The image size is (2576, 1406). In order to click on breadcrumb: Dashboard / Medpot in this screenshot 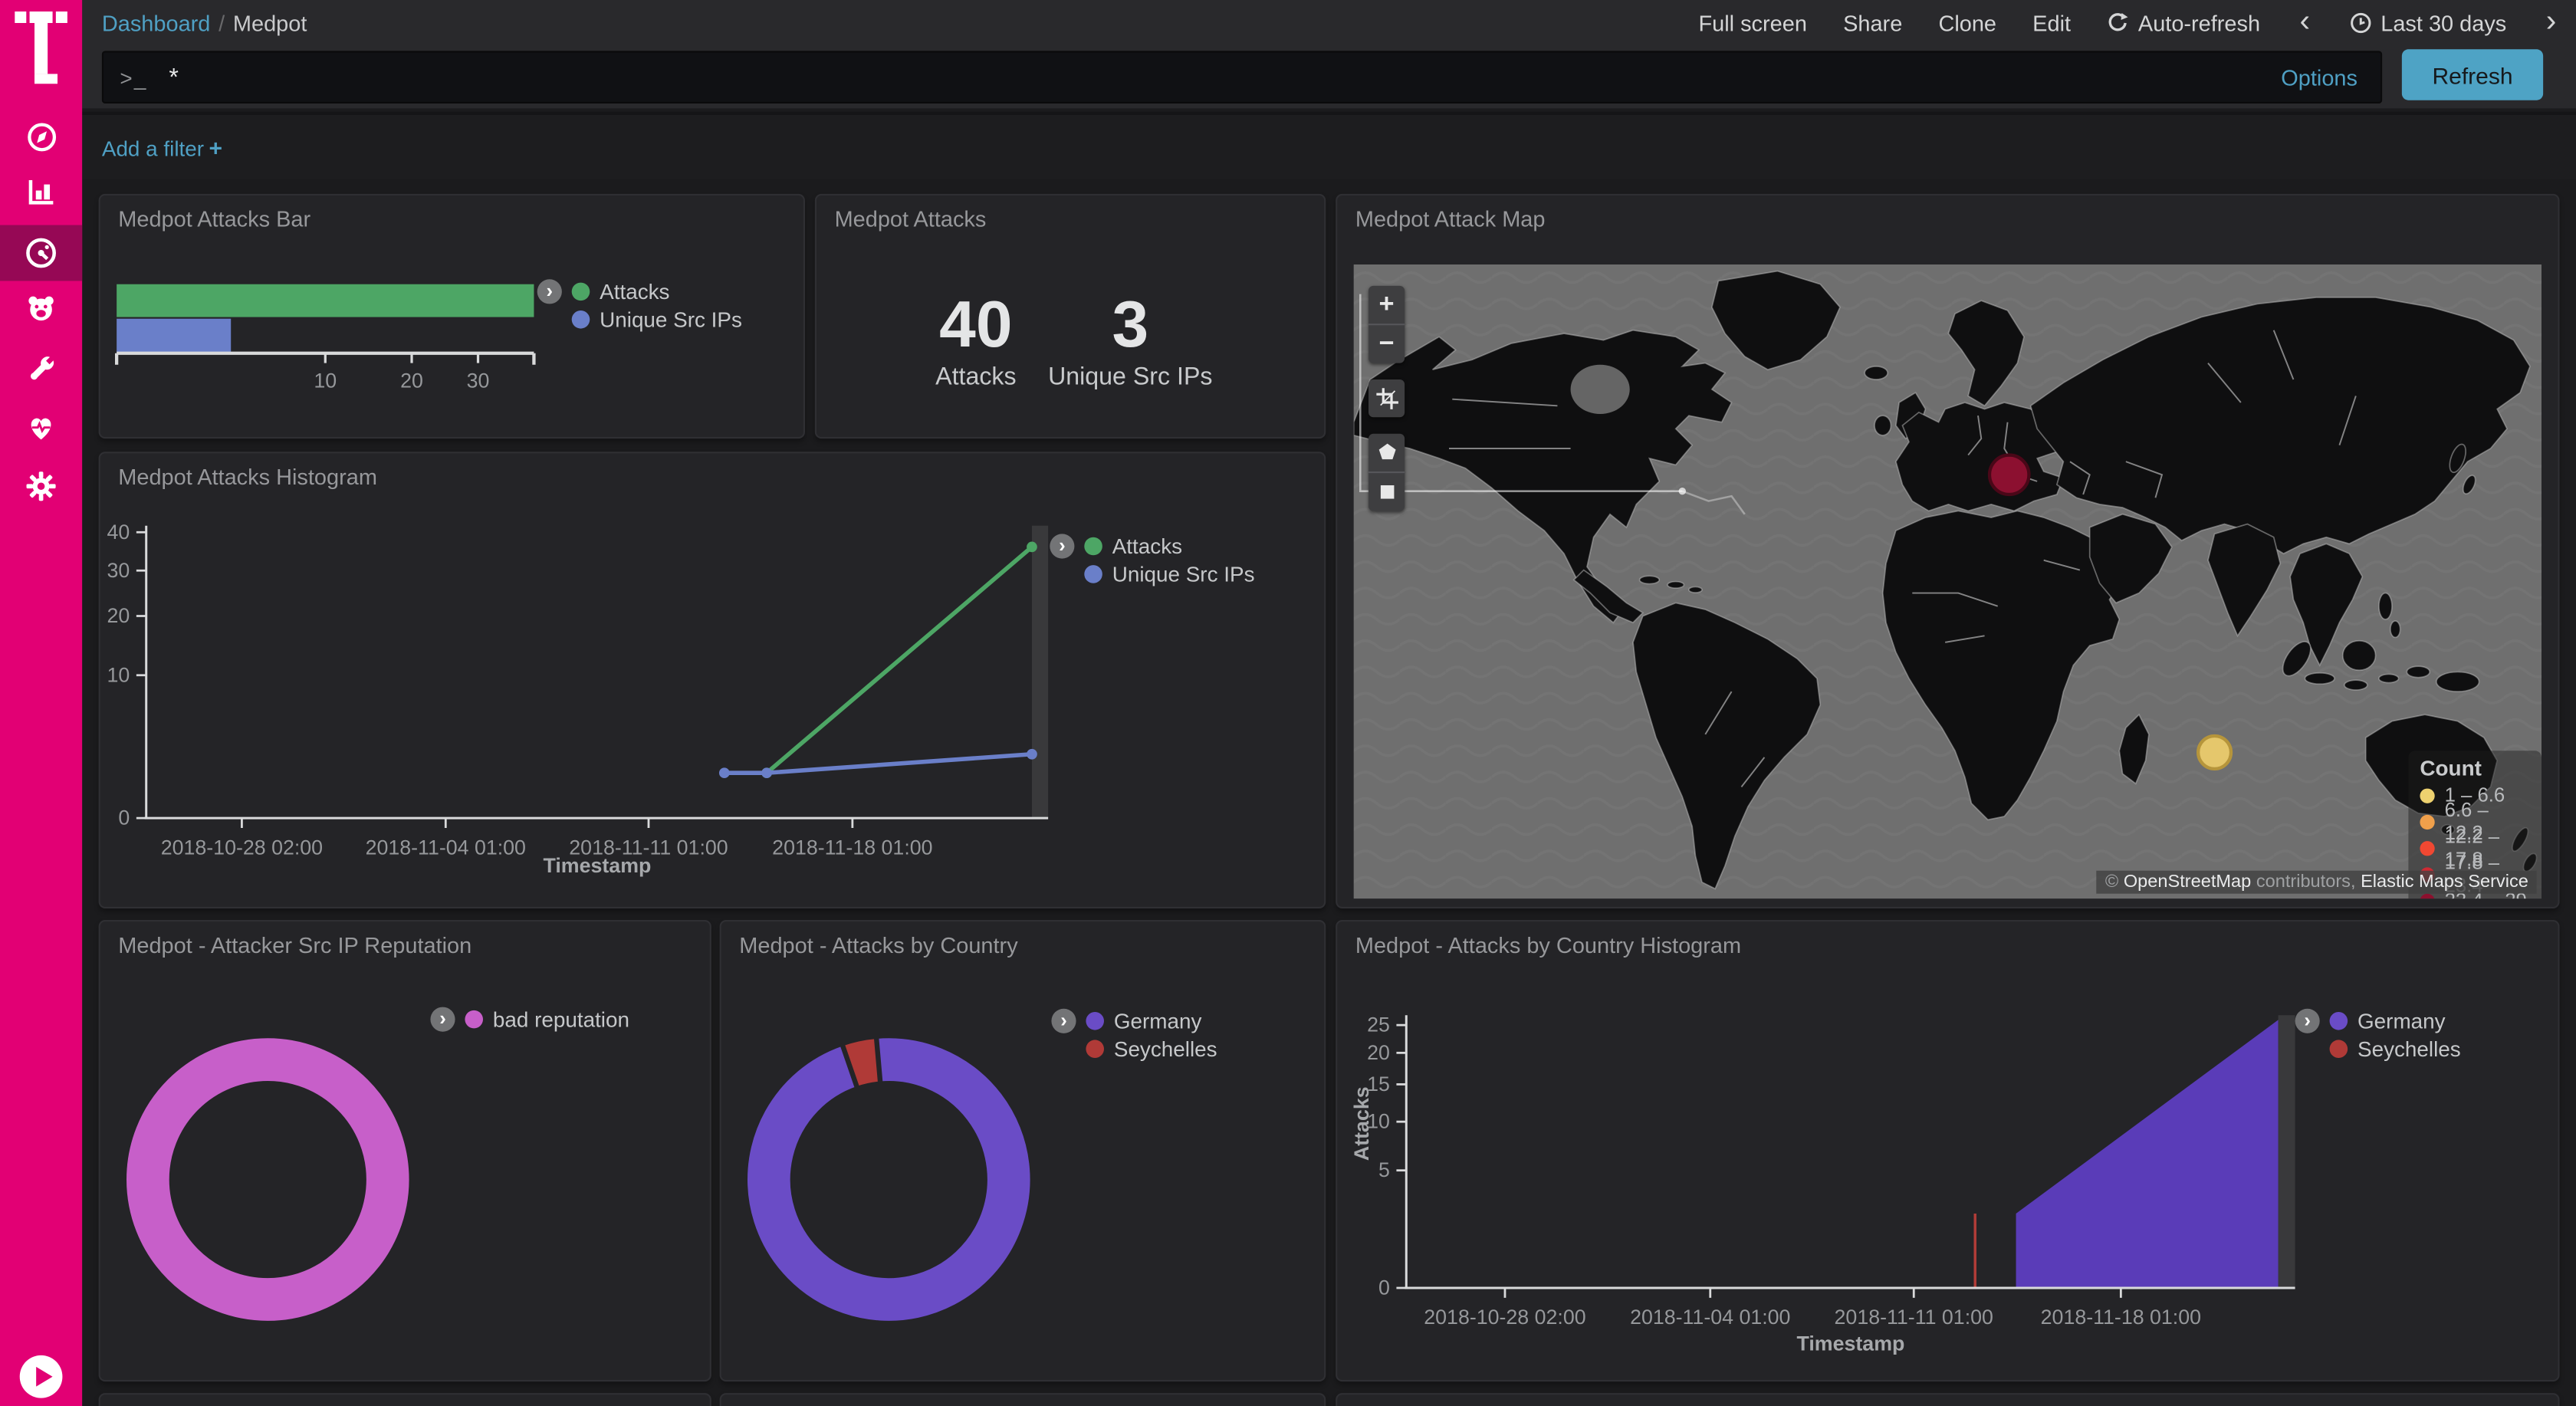, I will do `click(205, 23)`.